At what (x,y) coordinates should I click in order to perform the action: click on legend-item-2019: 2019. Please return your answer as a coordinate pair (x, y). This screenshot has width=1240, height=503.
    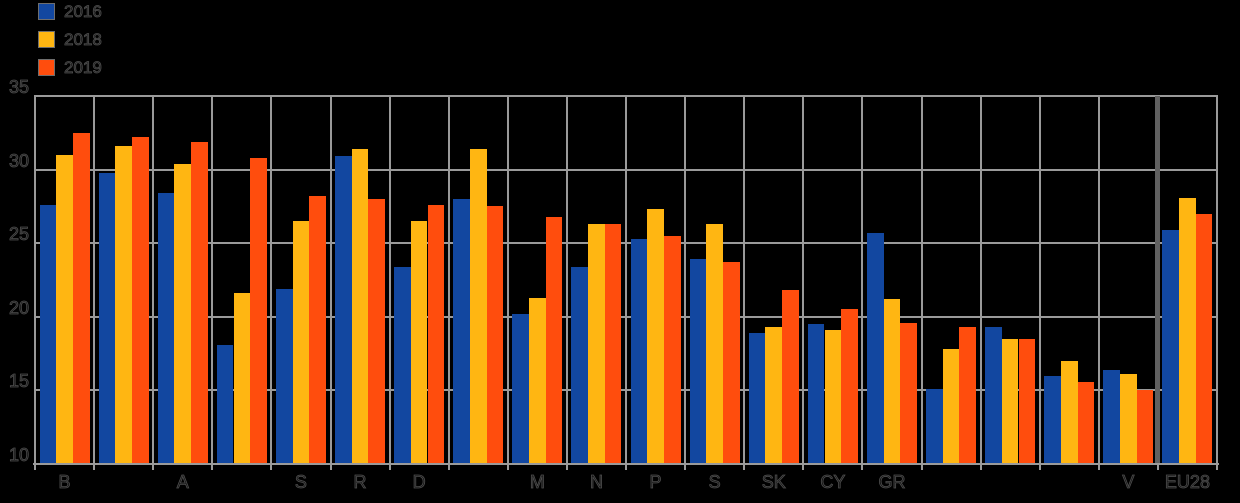
    Looking at the image, I should click on (70, 67).